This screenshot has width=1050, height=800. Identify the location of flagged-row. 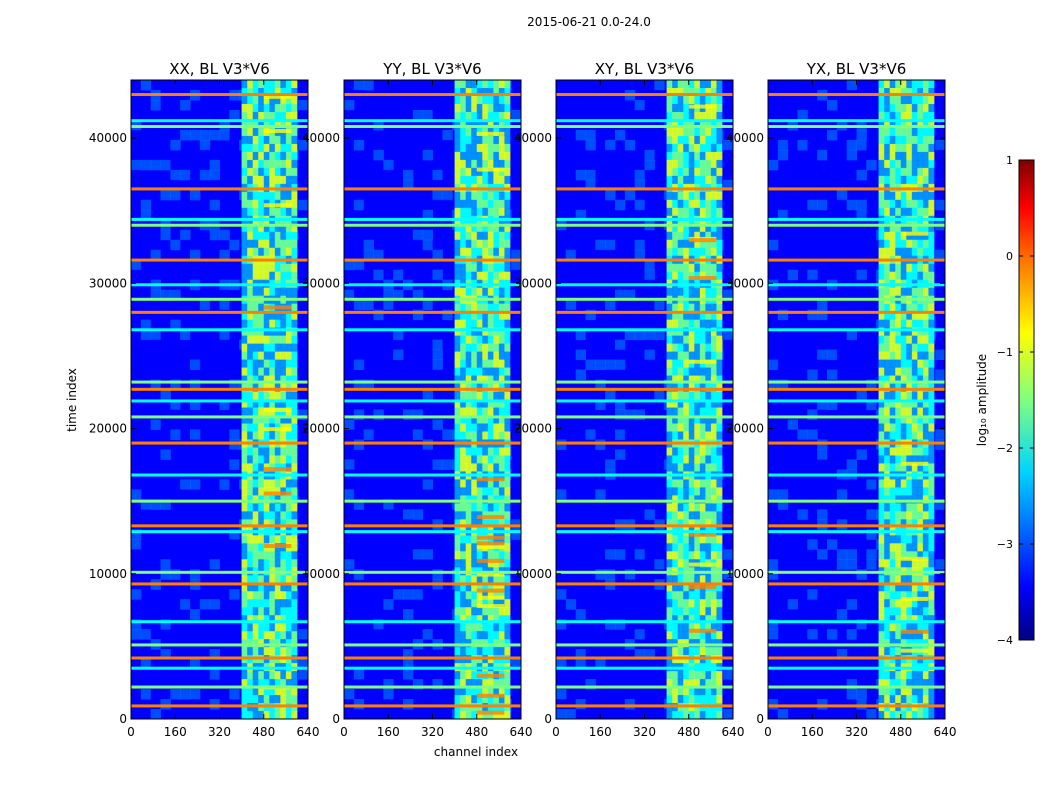
(219, 658).